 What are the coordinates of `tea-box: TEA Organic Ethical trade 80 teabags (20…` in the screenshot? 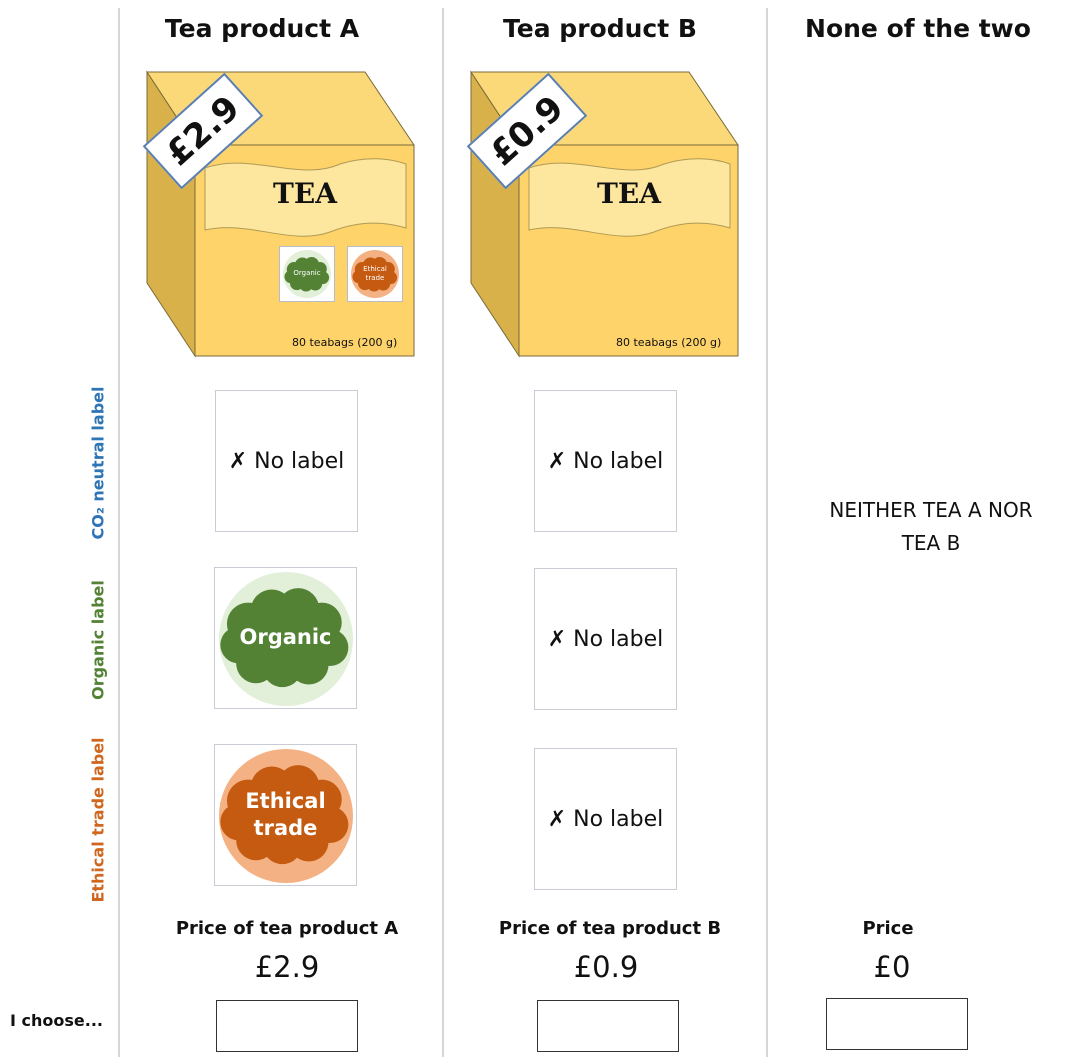 It's located at (282, 212).